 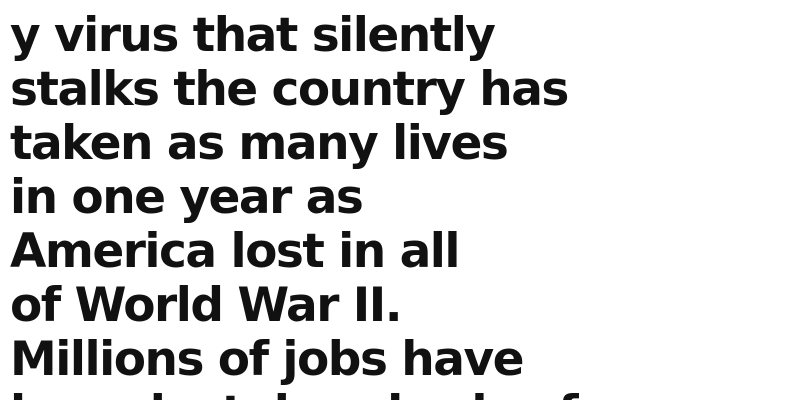 What do you see at coordinates (294, 393) in the screenshot?
I see `text-line-8: been lost, hundreds of` at bounding box center [294, 393].